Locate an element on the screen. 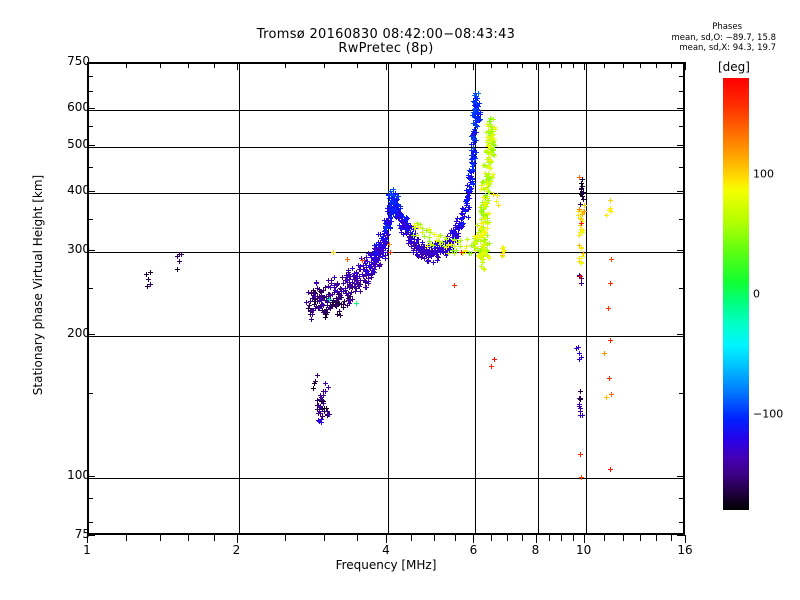  colorbar-gradient is located at coordinates (736, 294).